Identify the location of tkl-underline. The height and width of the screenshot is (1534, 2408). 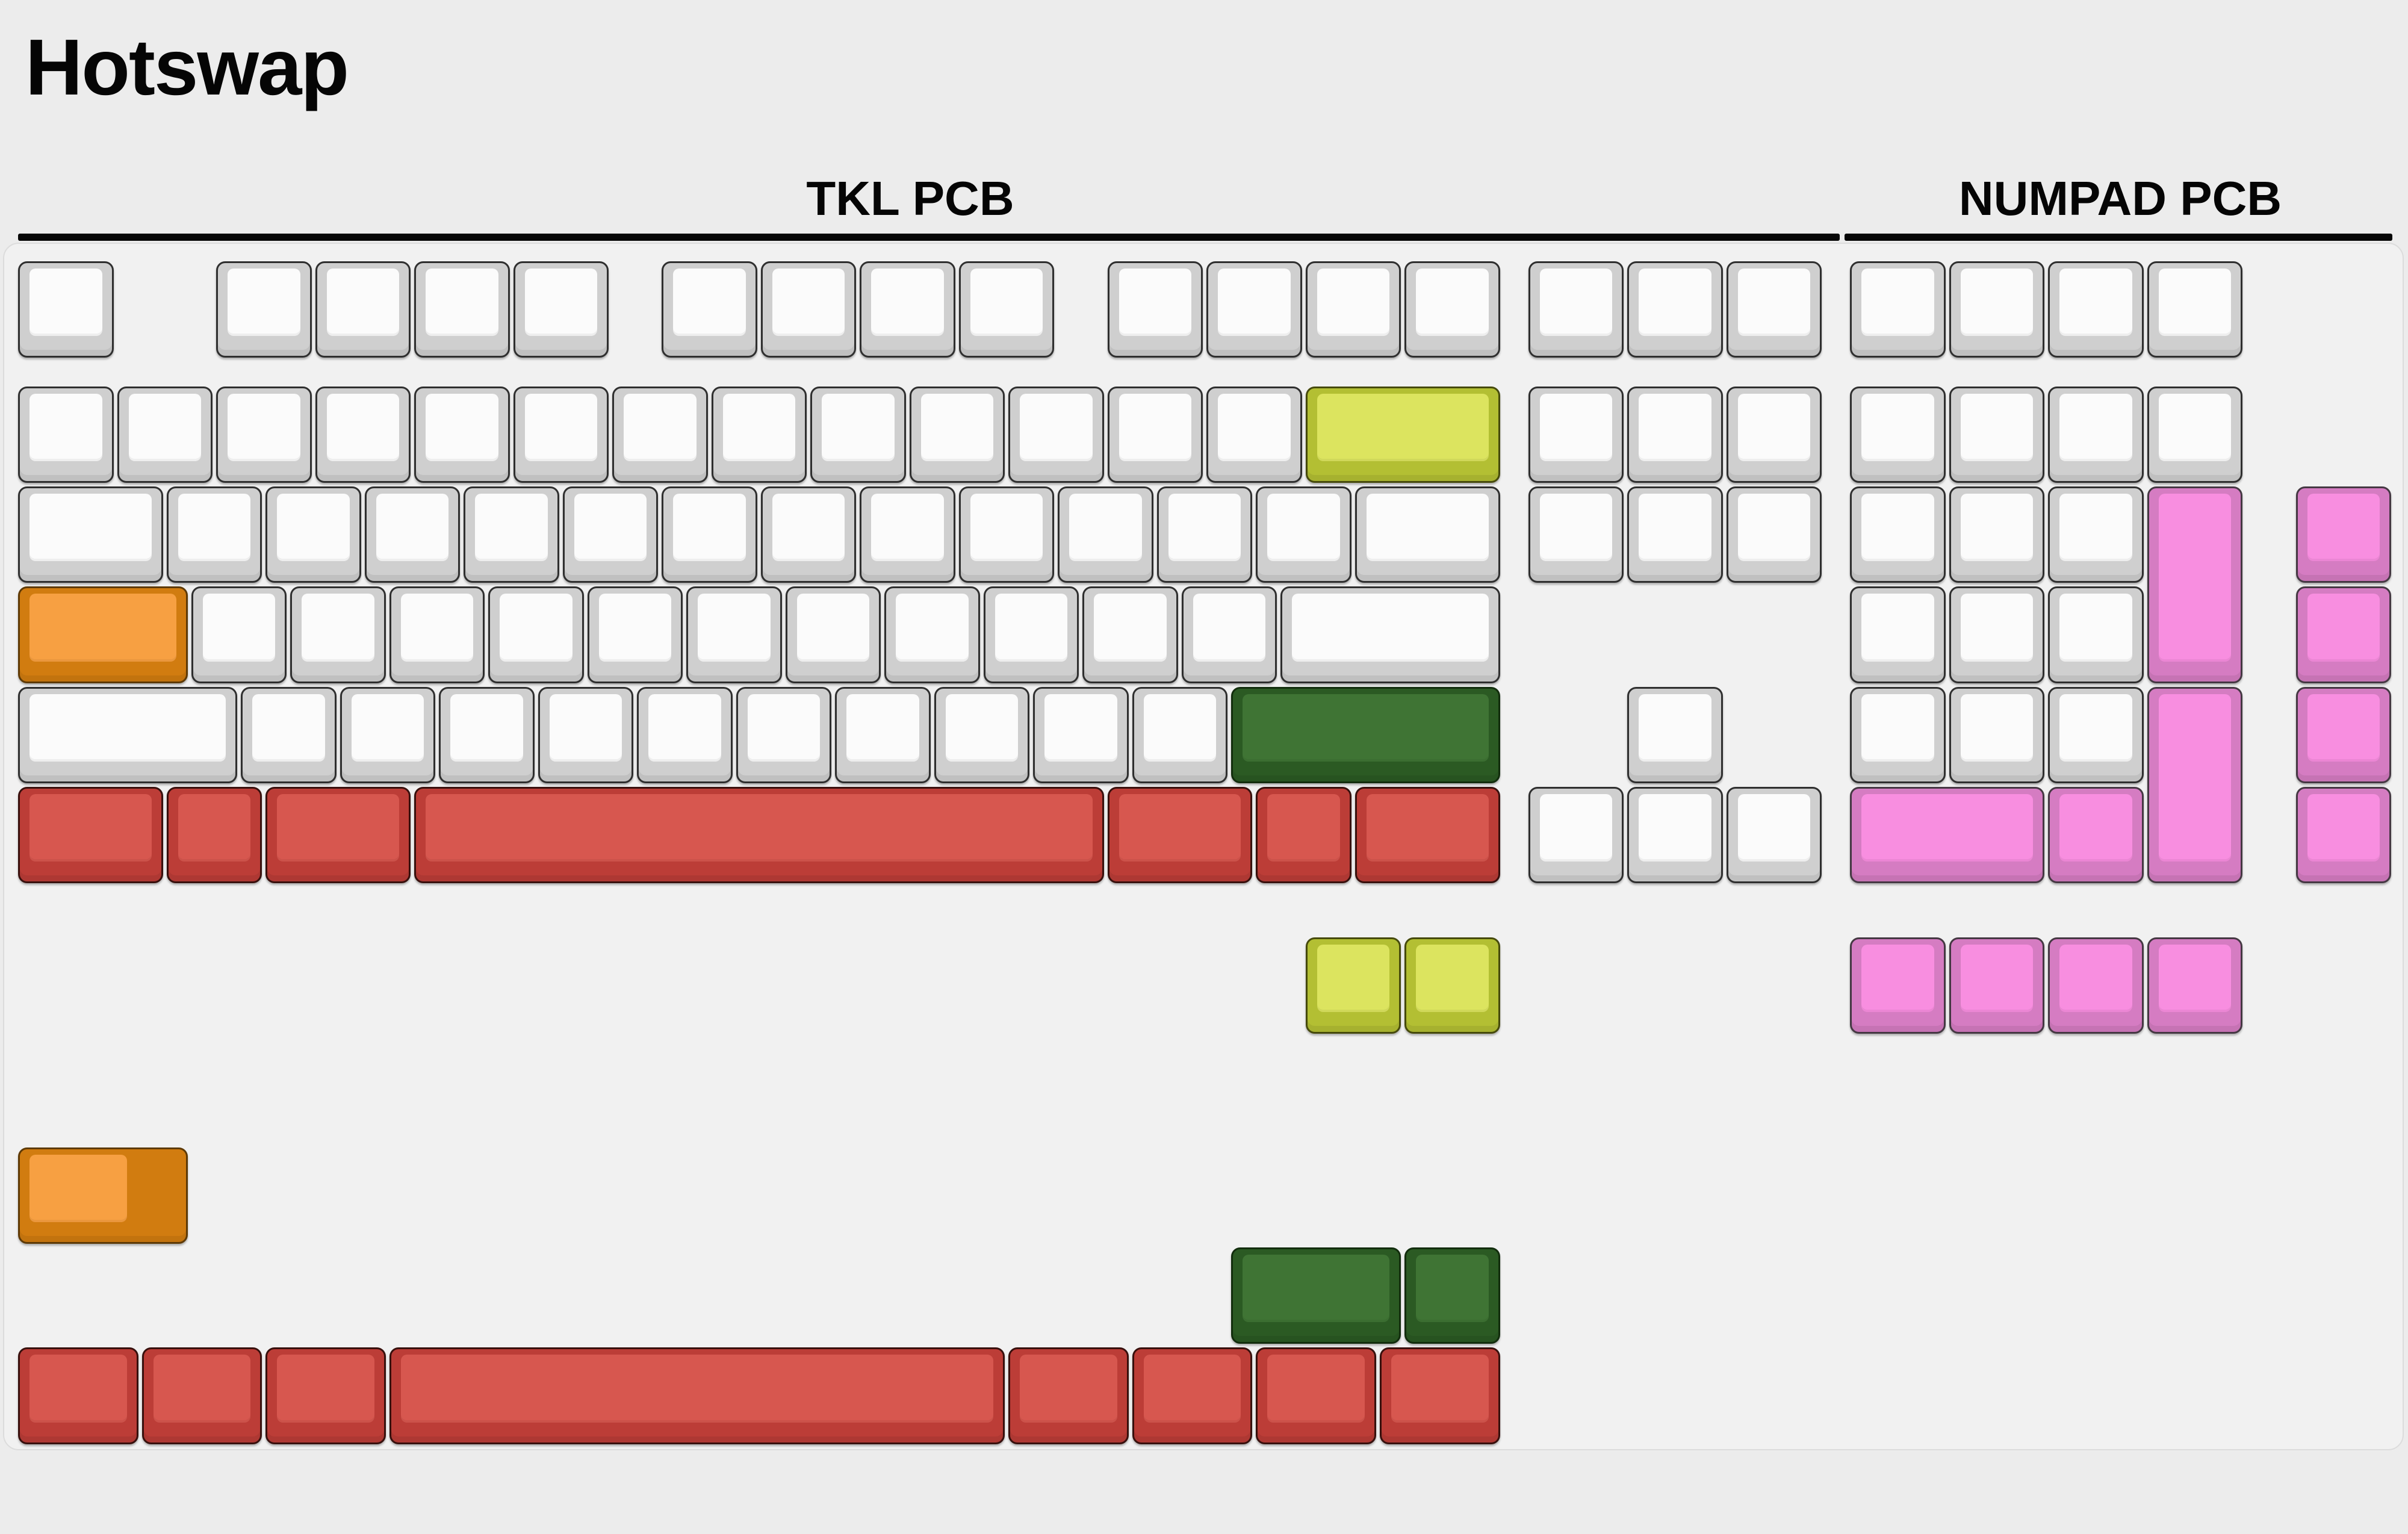
(929, 237).